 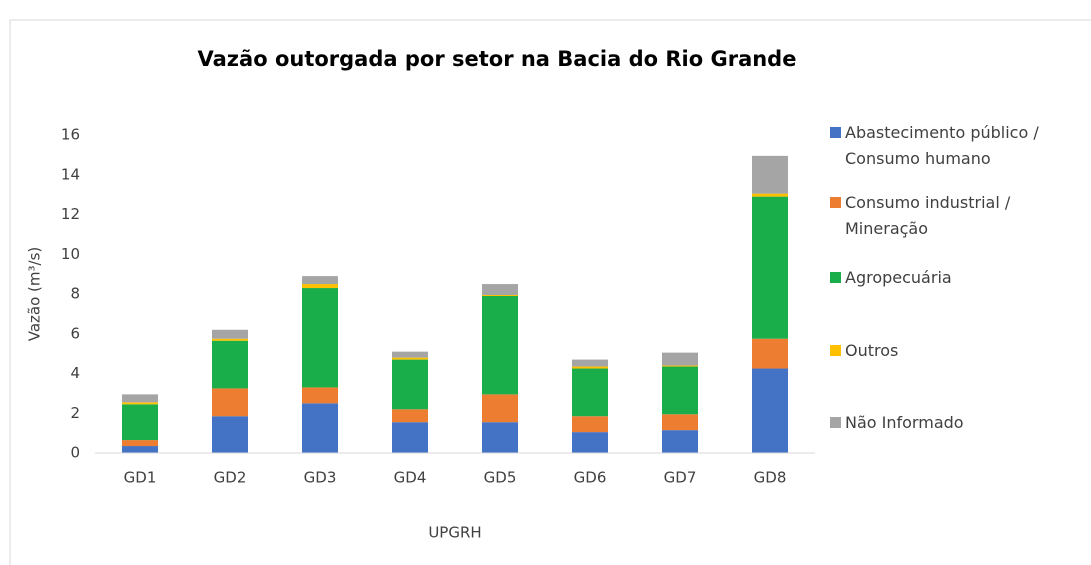 What do you see at coordinates (70, 214) in the screenshot?
I see `y-tick-label: 12` at bounding box center [70, 214].